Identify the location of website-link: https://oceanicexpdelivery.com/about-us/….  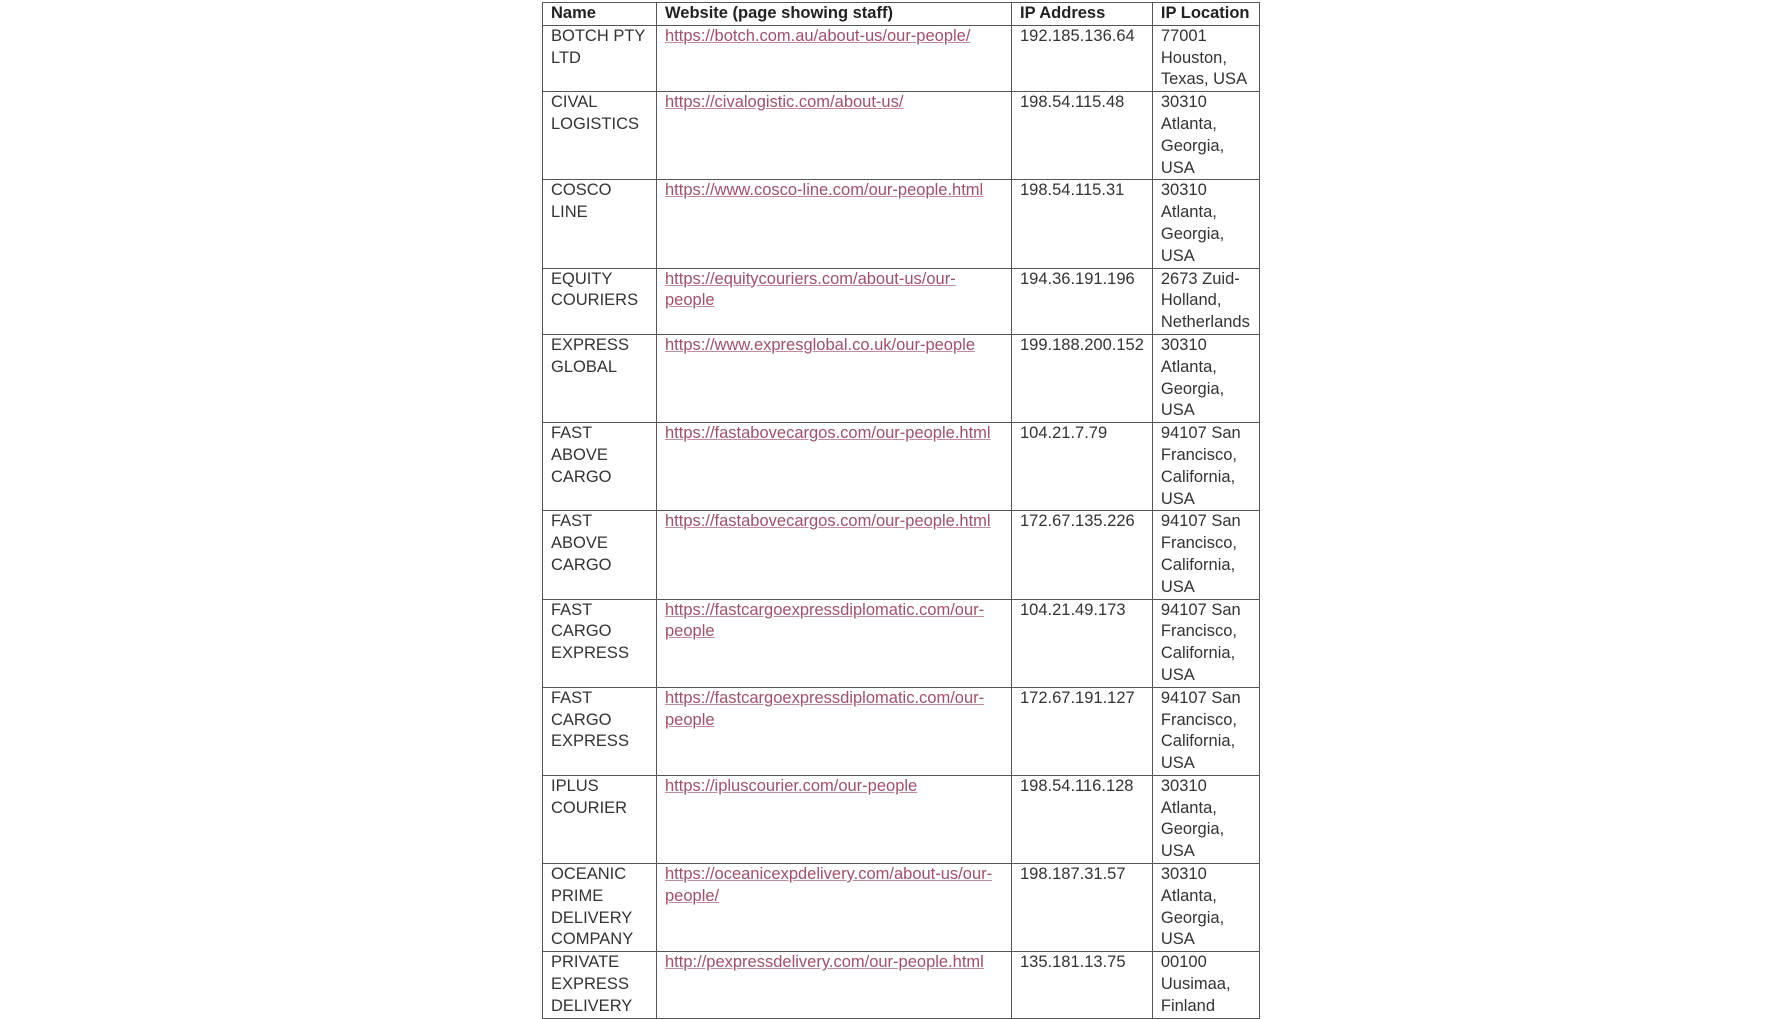
(829, 885).